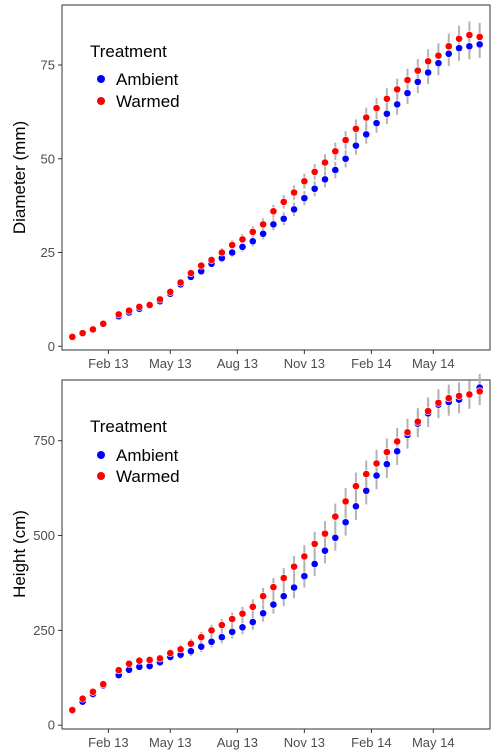  I want to click on height-y-tick-label: 750, so click(44, 440).